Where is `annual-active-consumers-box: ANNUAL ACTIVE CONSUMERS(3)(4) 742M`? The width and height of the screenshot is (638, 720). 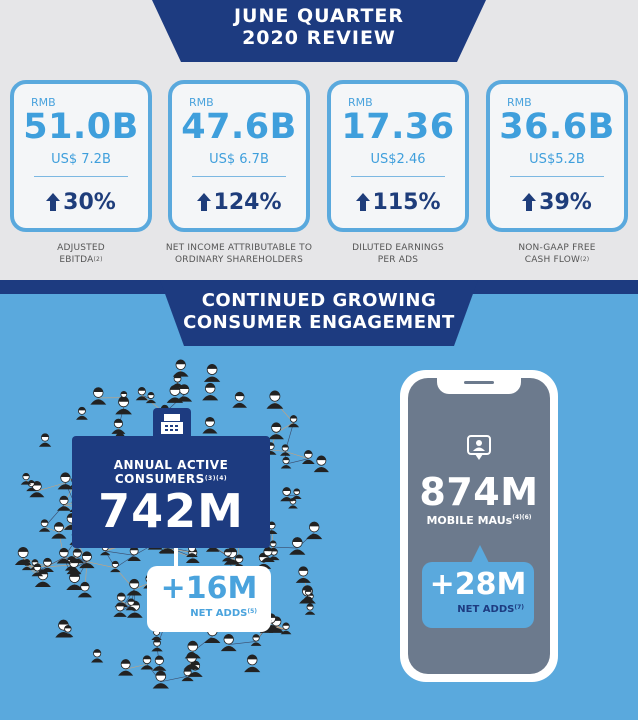
annual-active-consumers-box: ANNUAL ACTIVE CONSUMERS(3)(4) 742M is located at coordinates (171, 492).